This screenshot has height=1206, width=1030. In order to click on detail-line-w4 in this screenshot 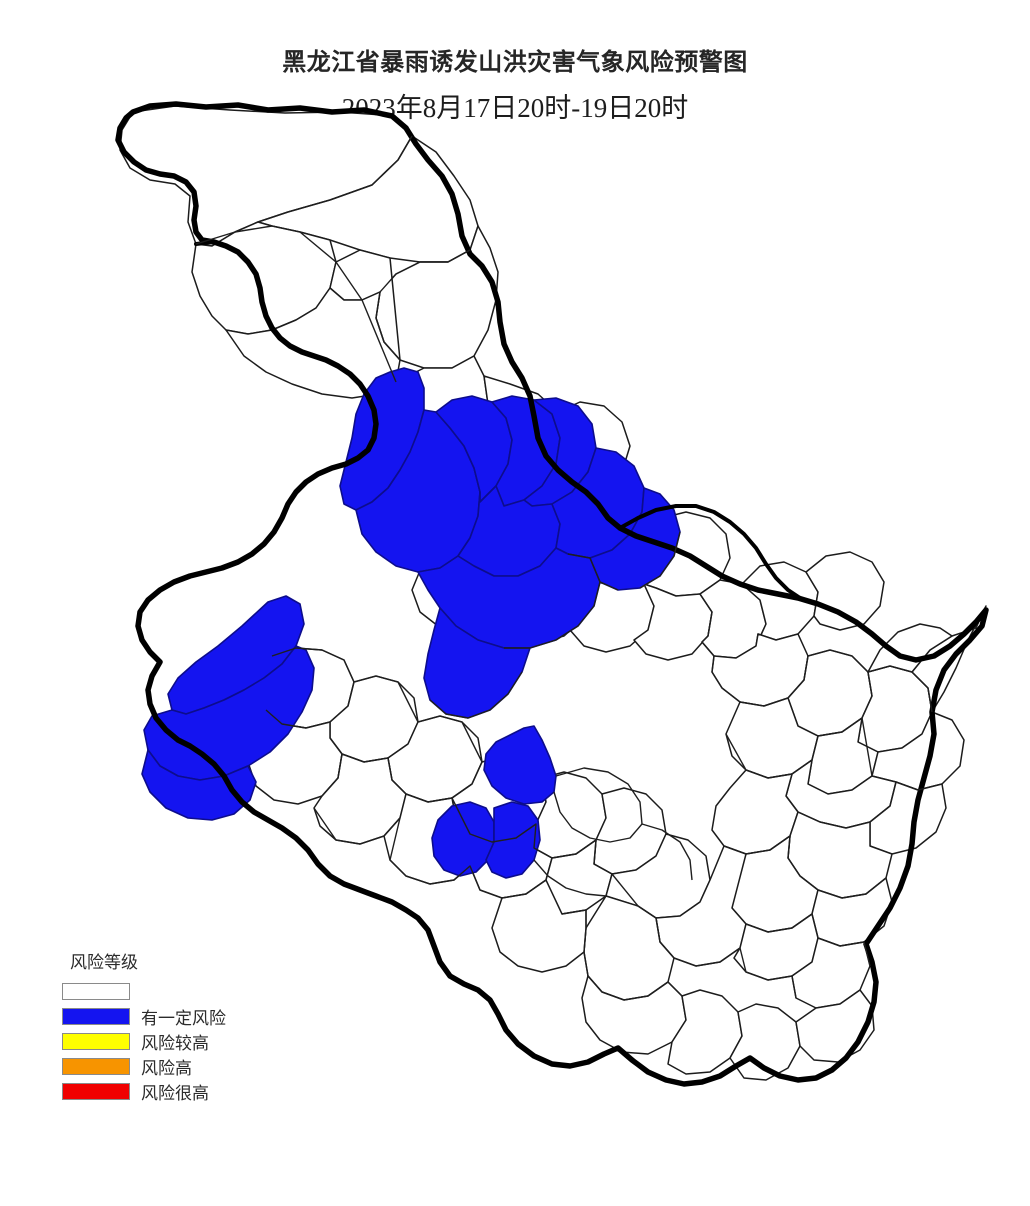, I will do `click(357, 826)`.